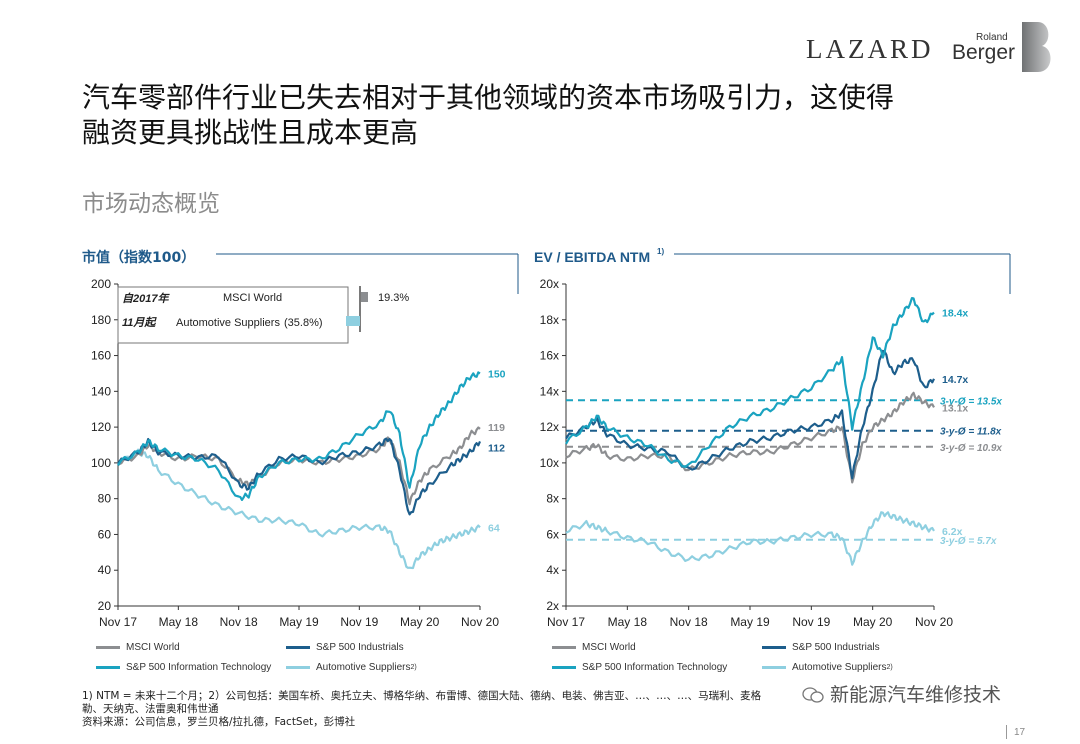  What do you see at coordinates (934, 622) in the screenshot?
I see `right-x-tick-label: Nov 20` at bounding box center [934, 622].